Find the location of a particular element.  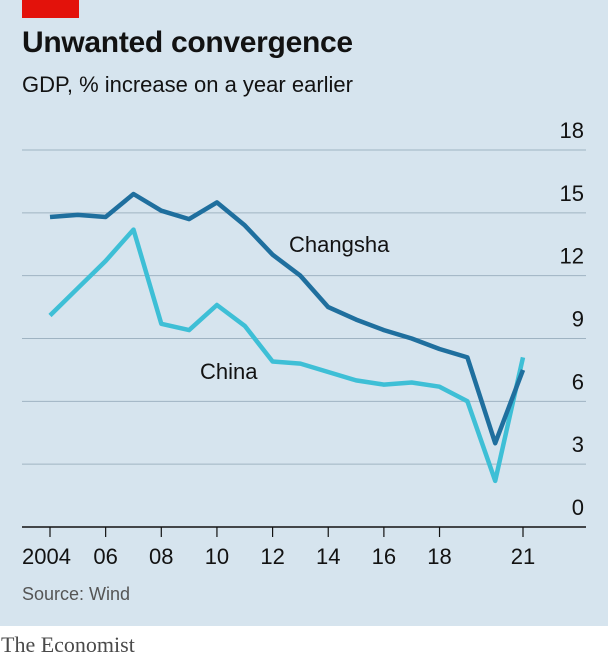

x-tick-label: 2004 is located at coordinates (46, 556).